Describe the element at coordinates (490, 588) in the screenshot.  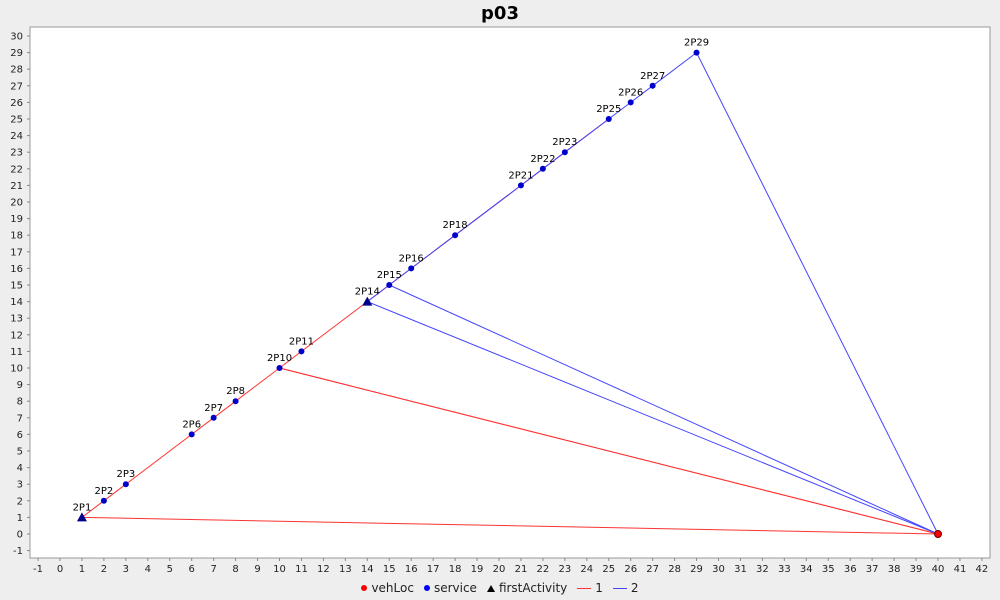
I see `legend-triangle-icon` at that location.